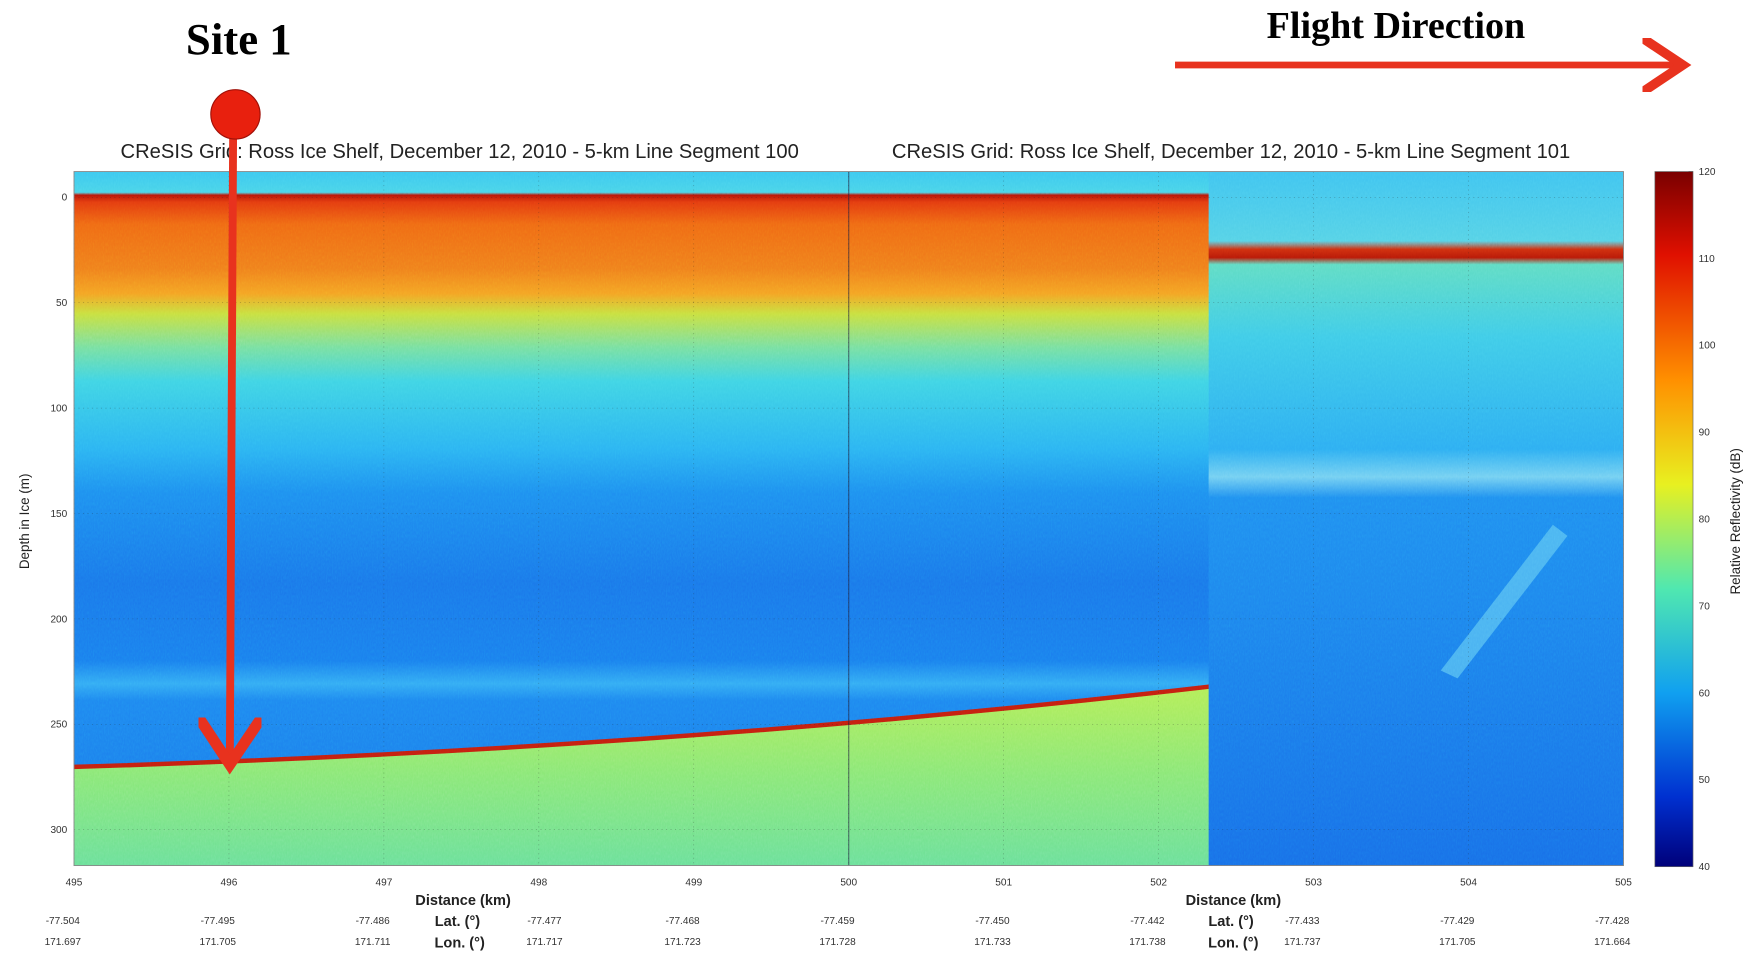 The image size is (1758, 953). Describe the element at coordinates (1705, 606) in the screenshot. I see `colorbar-tick-label: 70` at that location.